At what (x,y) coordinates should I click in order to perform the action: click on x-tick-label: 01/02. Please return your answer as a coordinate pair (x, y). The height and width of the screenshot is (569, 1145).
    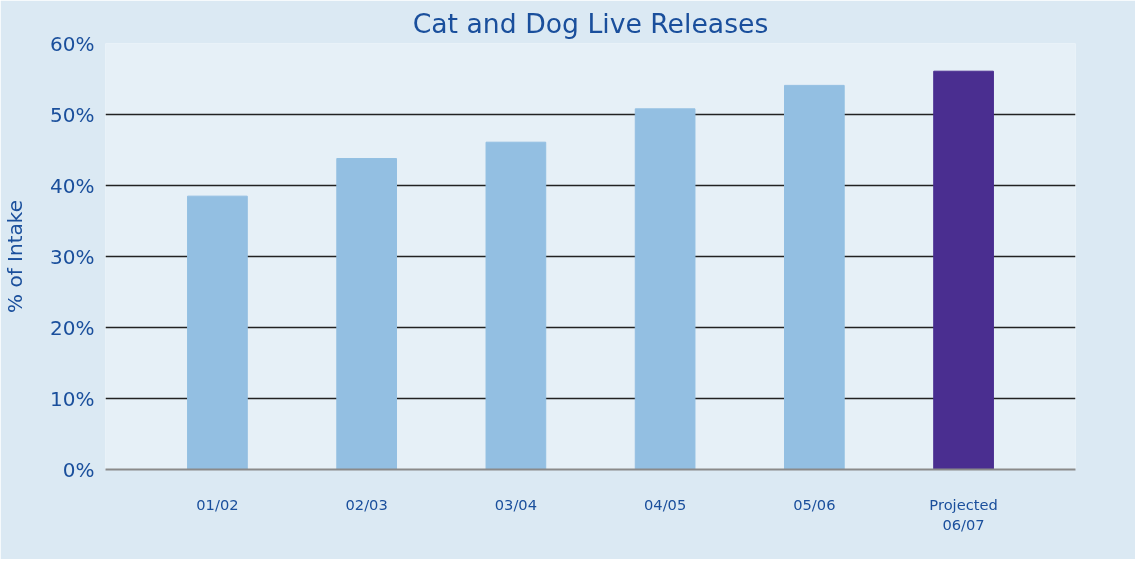
    Looking at the image, I should click on (217, 504).